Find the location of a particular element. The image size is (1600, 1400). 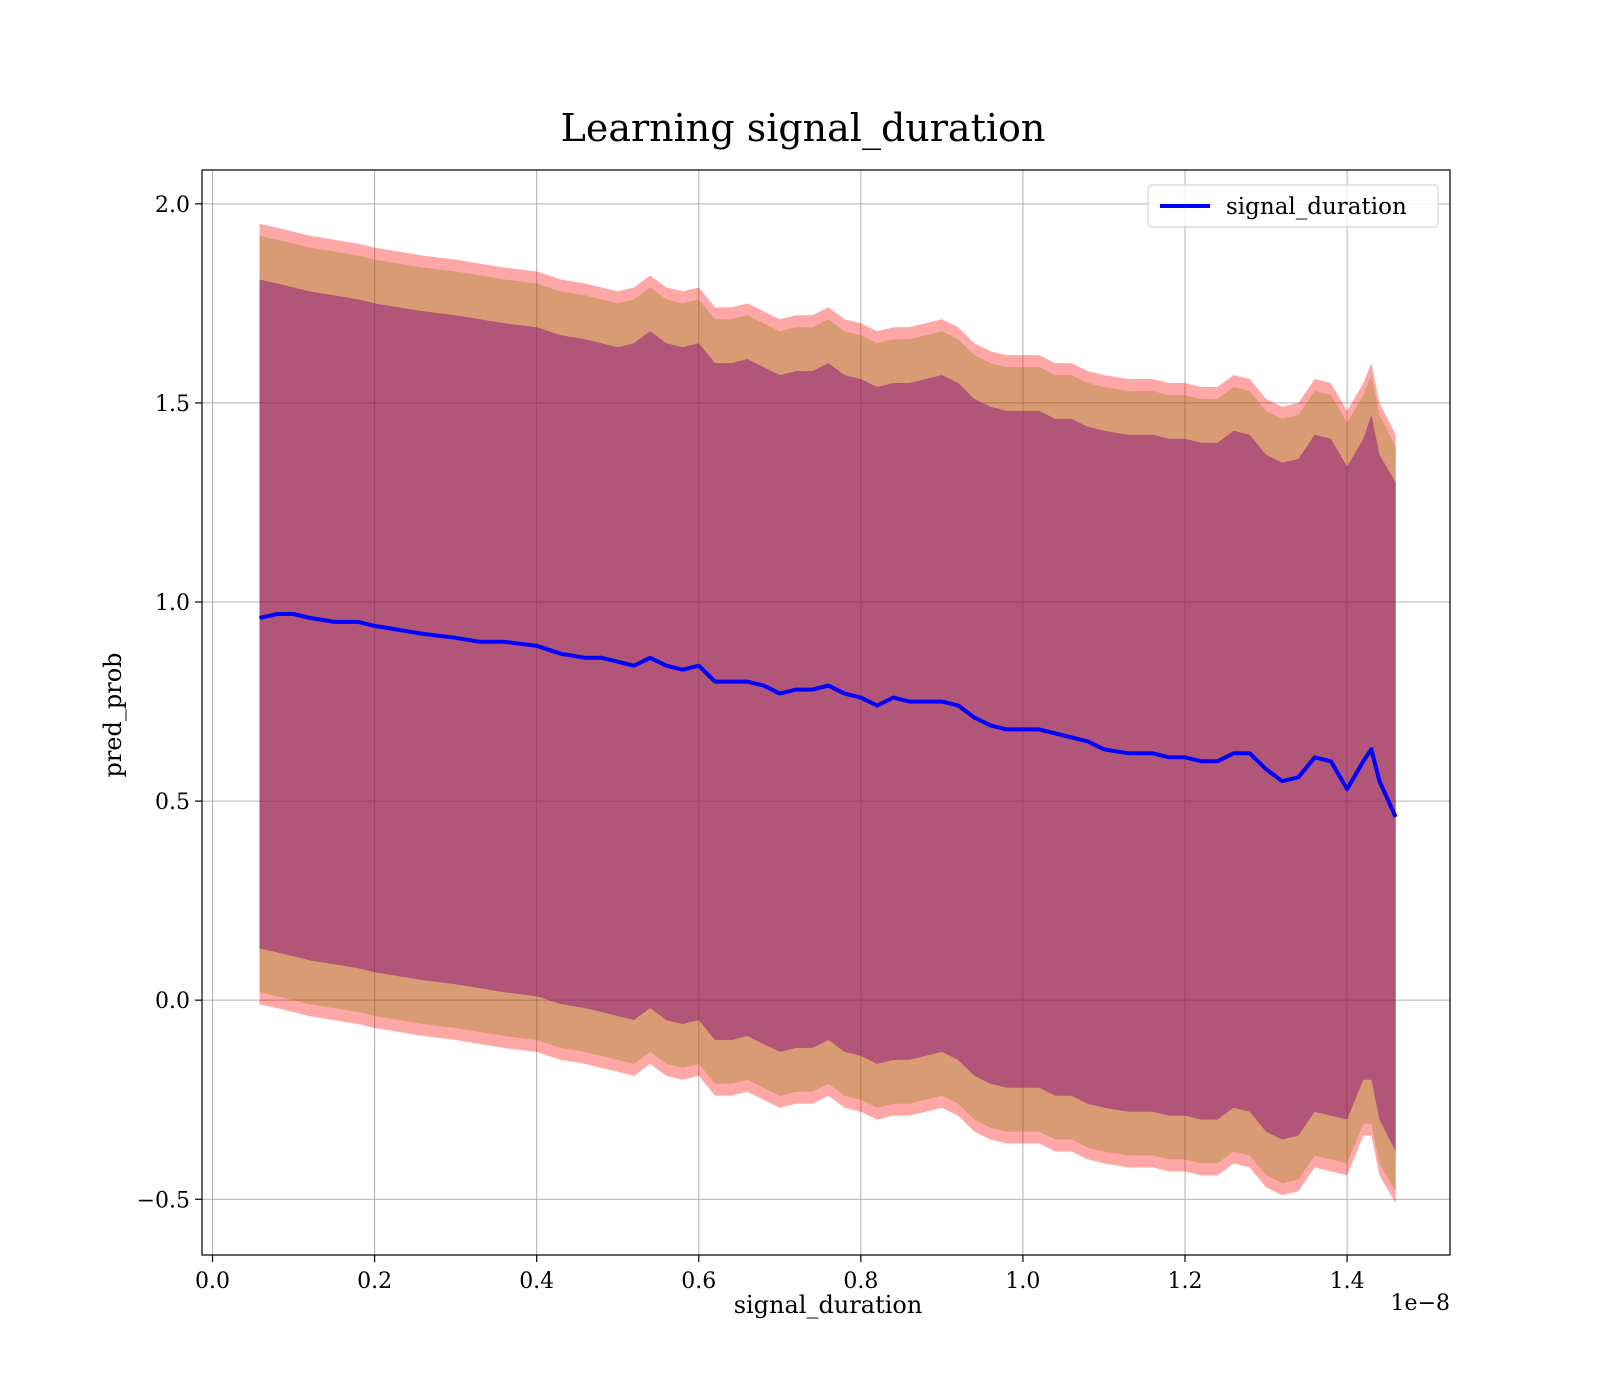

y-tick-label-5: 2.0 is located at coordinates (172, 205).